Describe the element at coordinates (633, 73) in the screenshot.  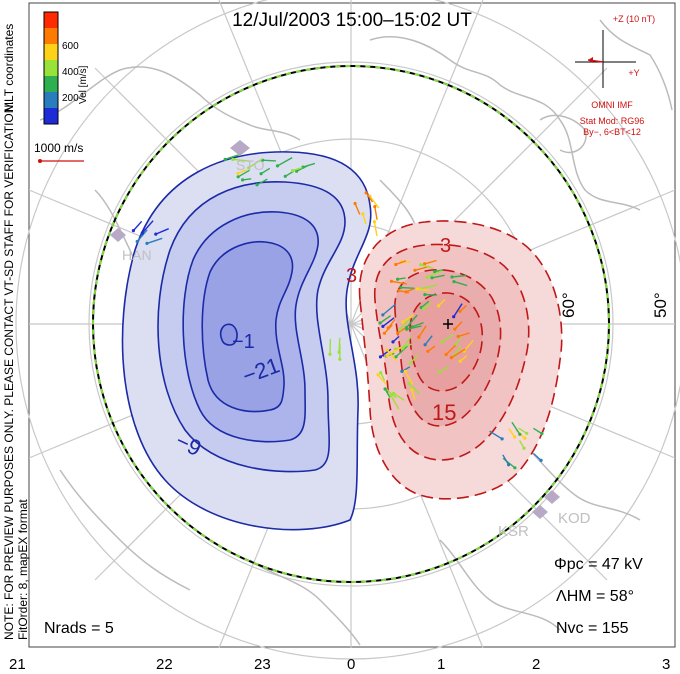
I see `imf-y-label: +Y` at that location.